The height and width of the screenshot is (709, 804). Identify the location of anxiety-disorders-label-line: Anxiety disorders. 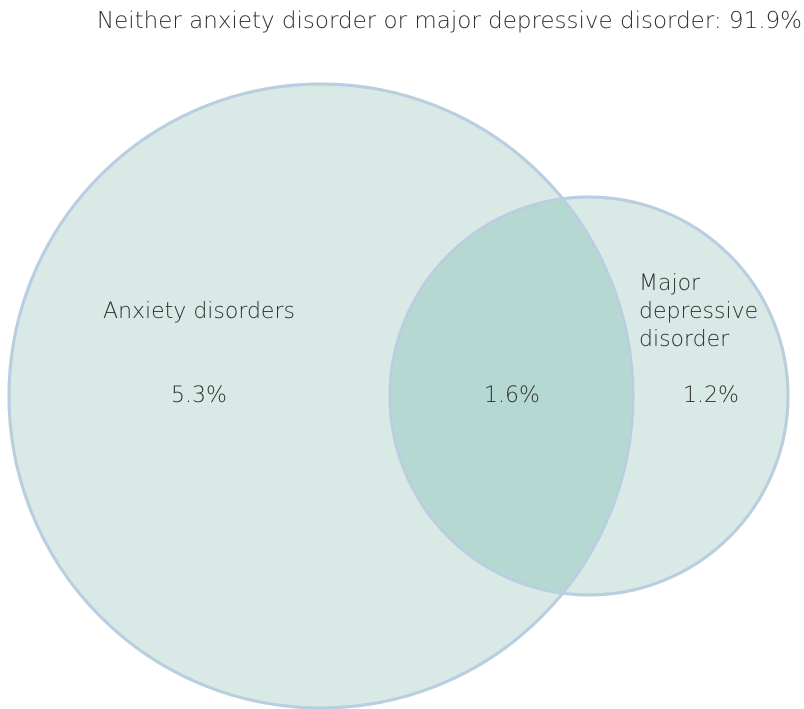
(199, 311).